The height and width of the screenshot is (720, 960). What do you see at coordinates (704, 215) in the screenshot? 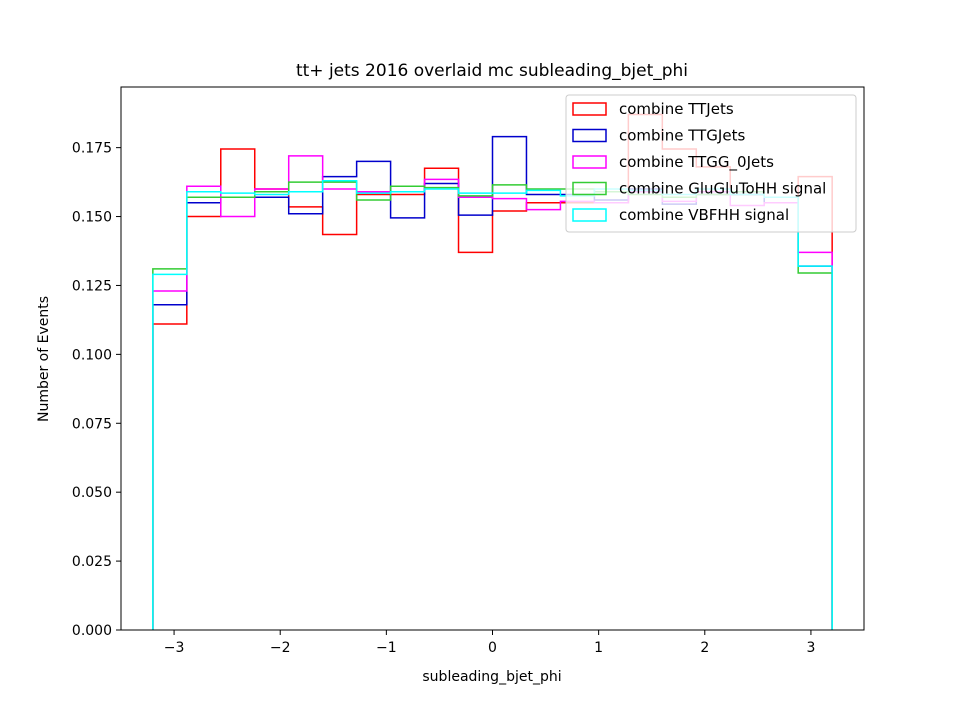
I see `legend-label: combine VBFHH signal` at bounding box center [704, 215].